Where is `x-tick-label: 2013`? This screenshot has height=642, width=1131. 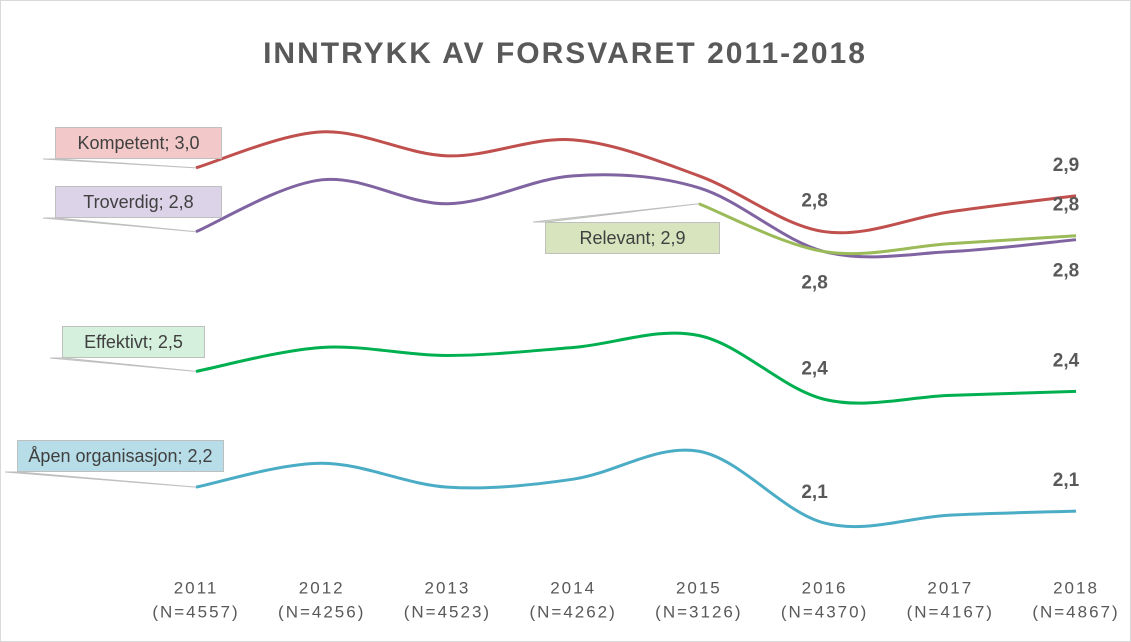 x-tick-label: 2013 is located at coordinates (448, 587).